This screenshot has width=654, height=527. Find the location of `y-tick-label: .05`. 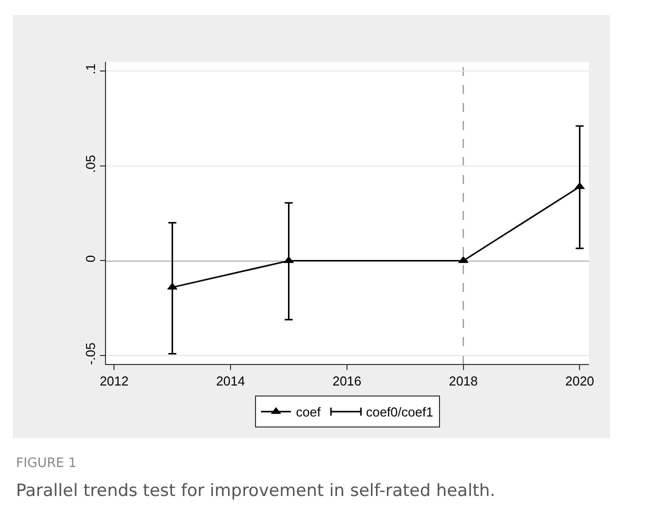

y-tick-label: .05 is located at coordinates (90, 163).